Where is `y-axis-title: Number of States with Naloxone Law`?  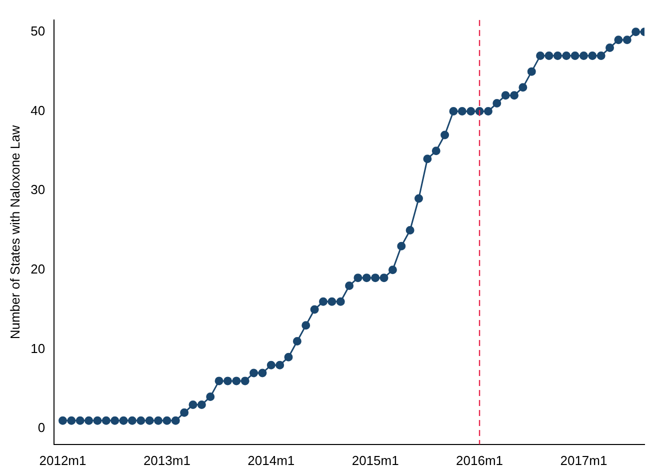
y-axis-title: Number of States with Naloxone Law is located at coordinates (14, 232).